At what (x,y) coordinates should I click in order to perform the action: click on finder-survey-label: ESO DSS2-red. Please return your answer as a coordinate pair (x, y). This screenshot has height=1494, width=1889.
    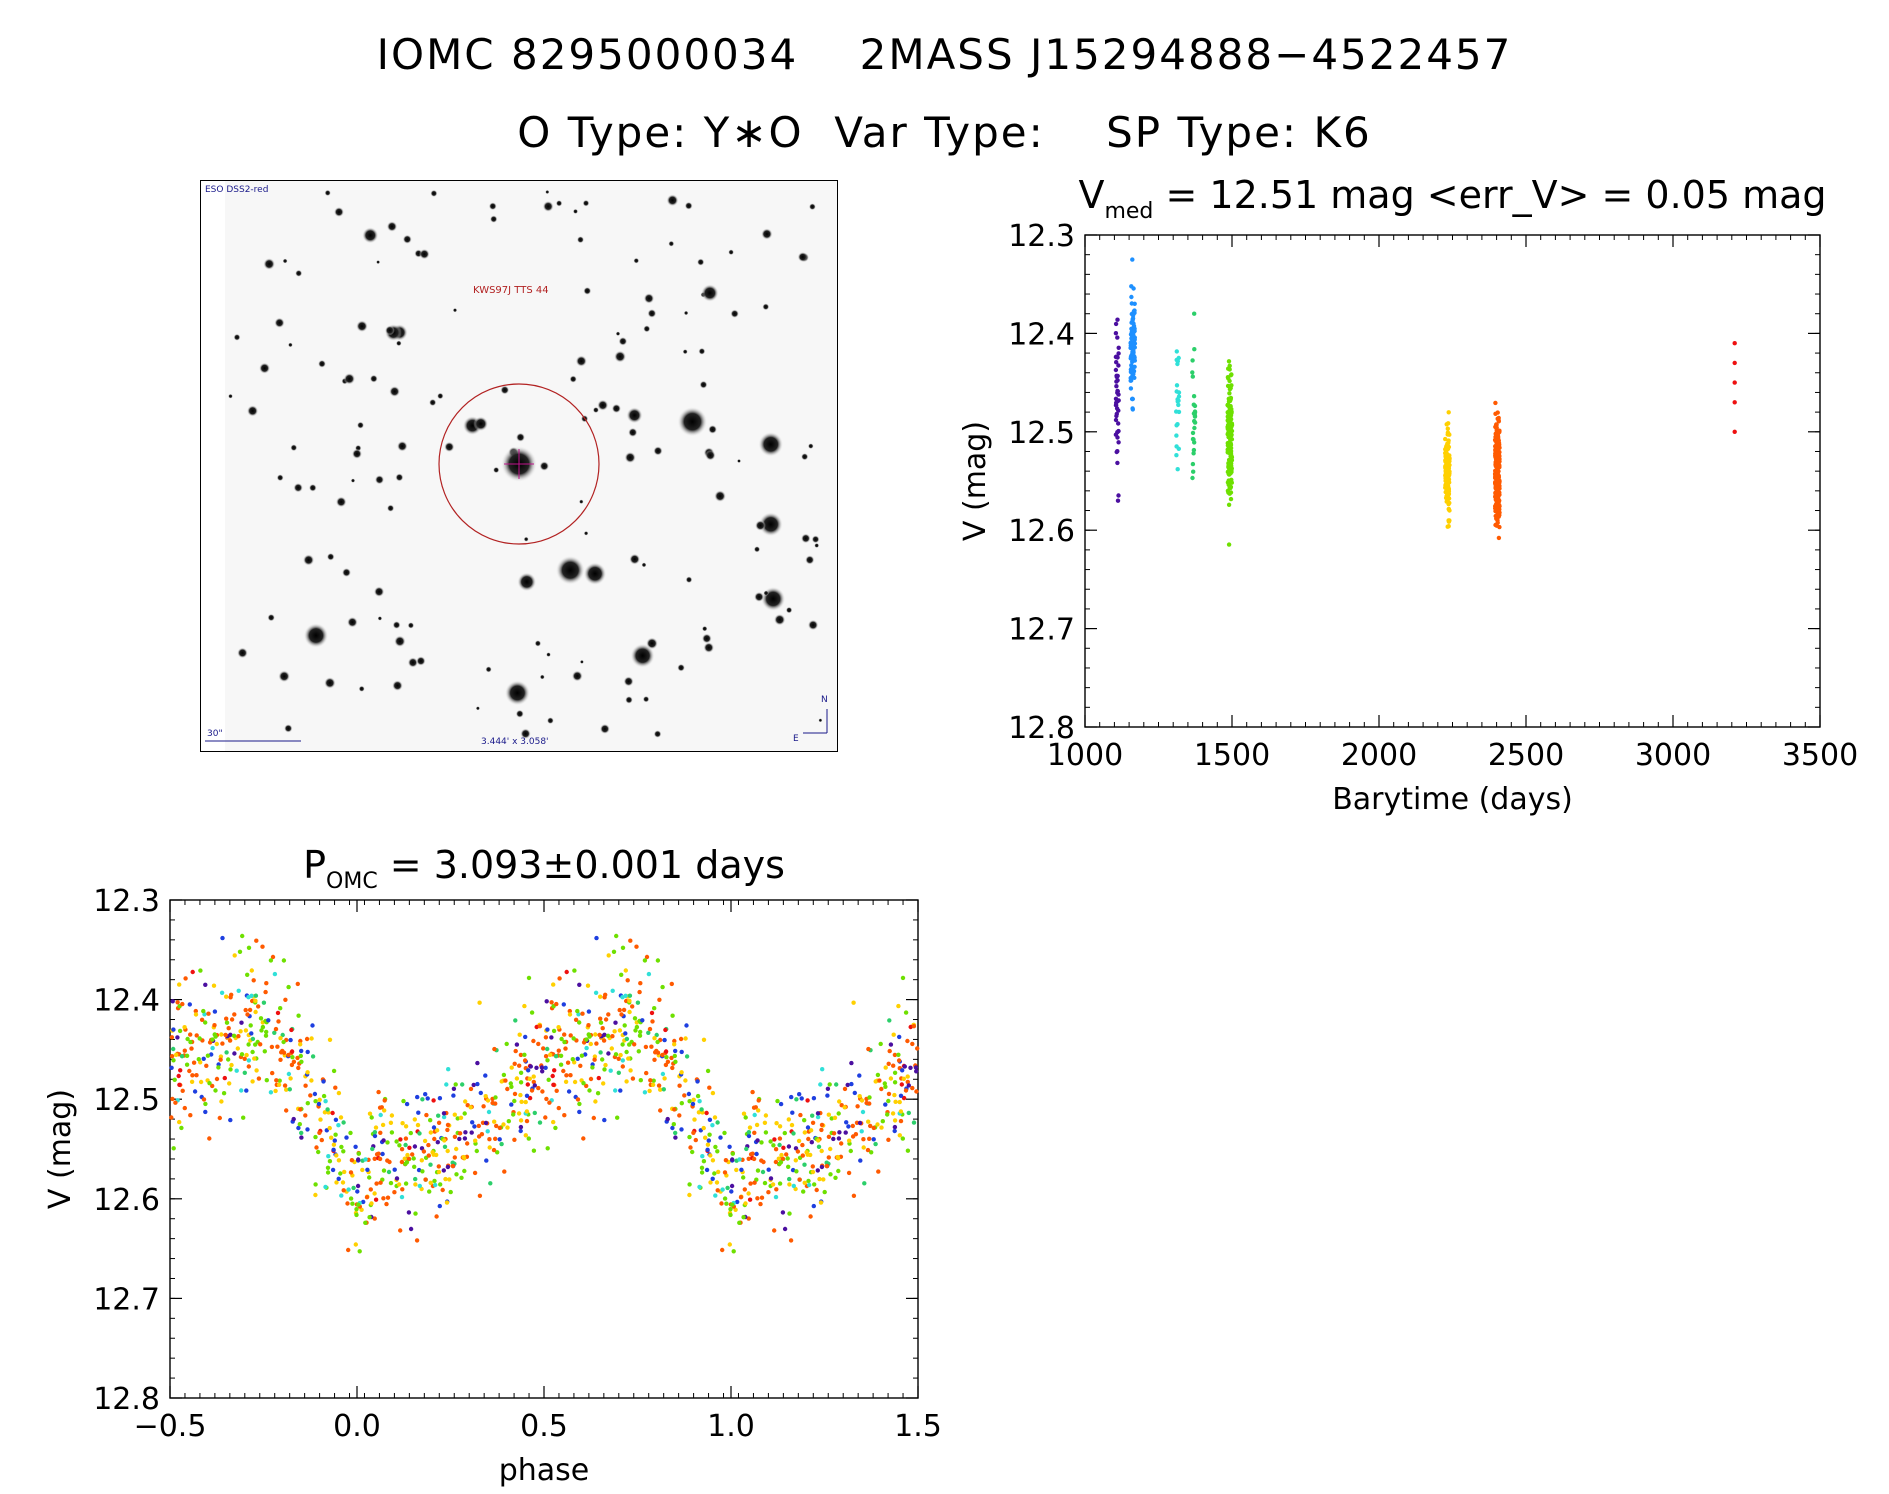
    Looking at the image, I should click on (237, 190).